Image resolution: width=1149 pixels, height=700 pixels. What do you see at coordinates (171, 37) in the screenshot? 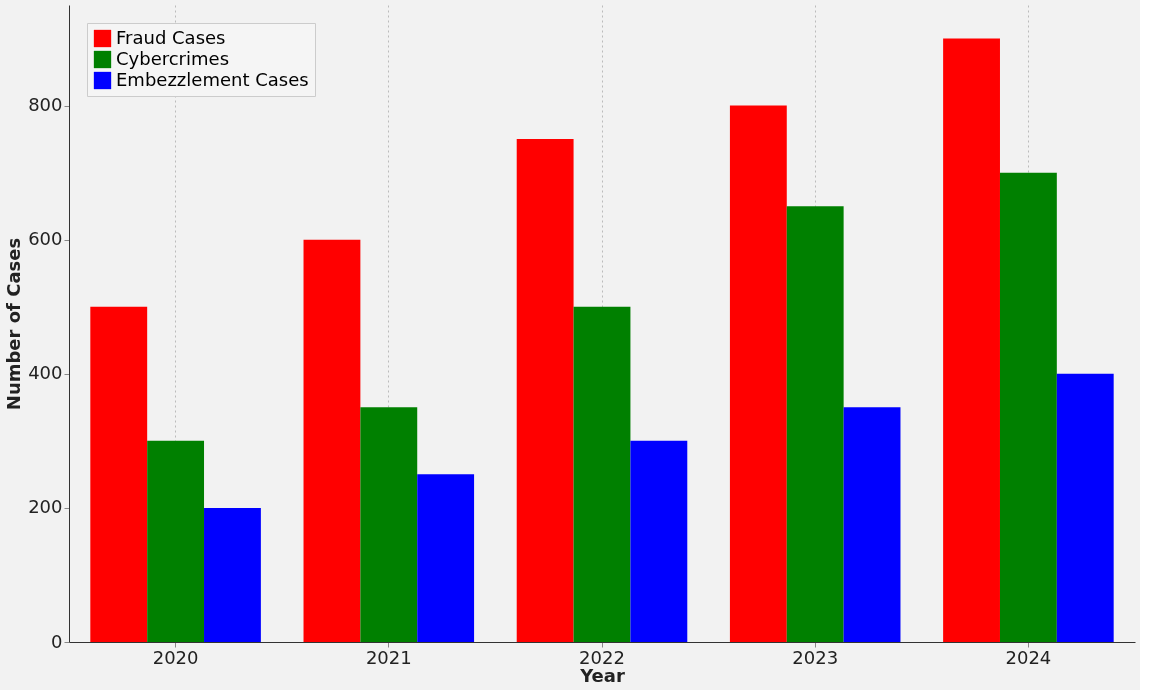
I see `legend-label: Fraud Cases` at bounding box center [171, 37].